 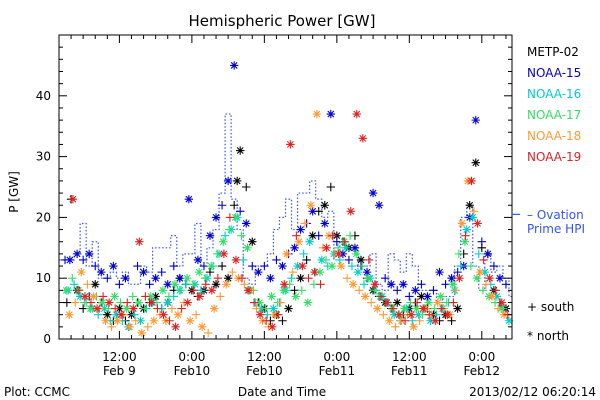 What do you see at coordinates (409, 357) in the screenshot?
I see `x-tick-label-time: 12:00` at bounding box center [409, 357].